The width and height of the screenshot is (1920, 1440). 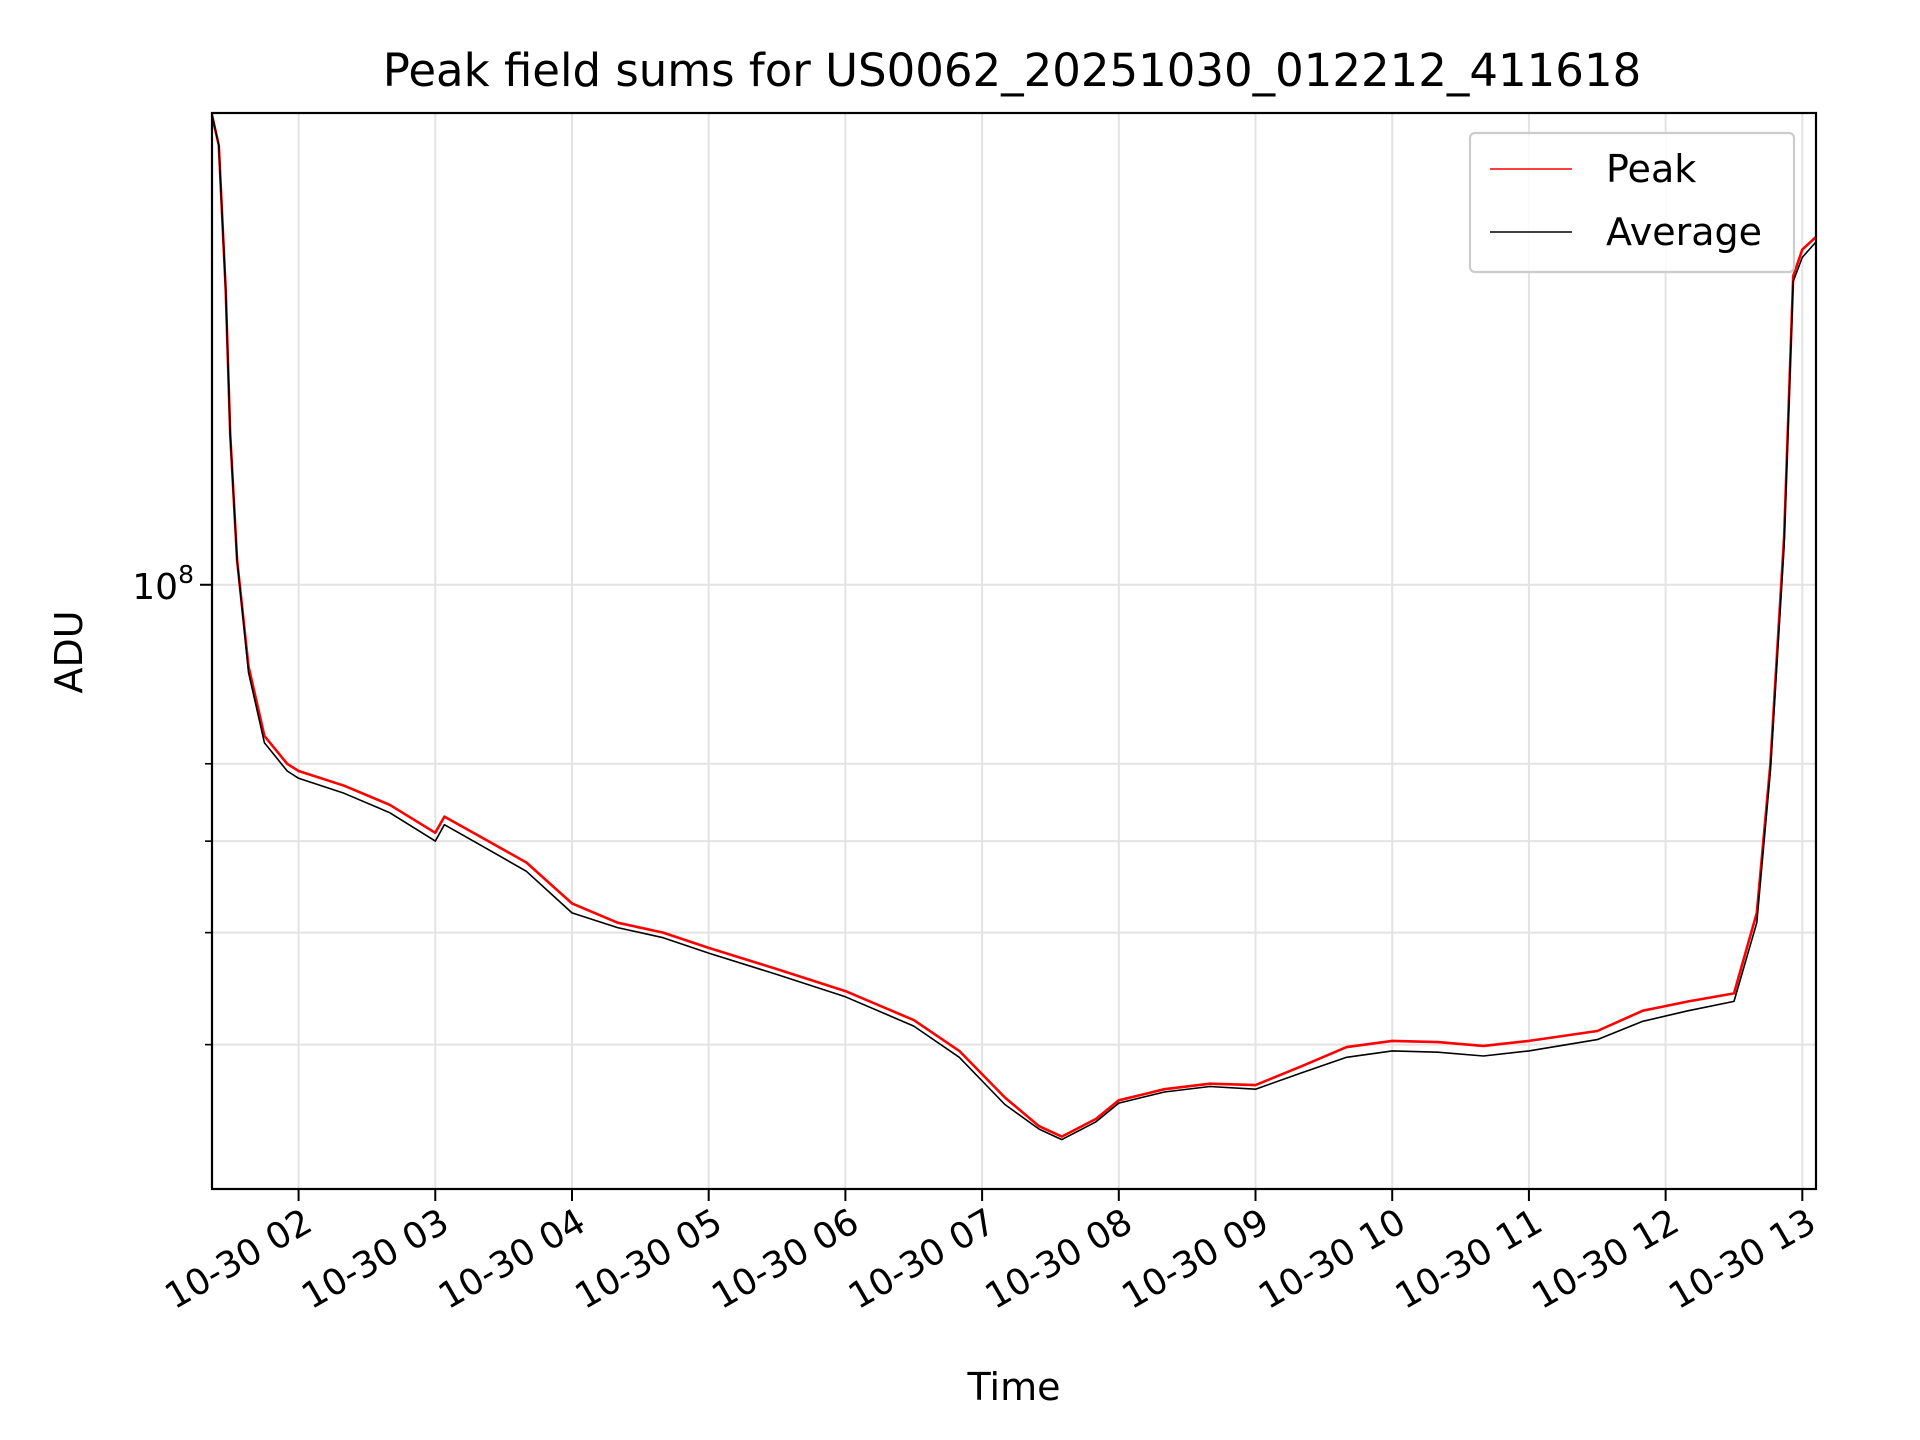 What do you see at coordinates (1684, 232) in the screenshot?
I see `legend-label-average: Average` at bounding box center [1684, 232].